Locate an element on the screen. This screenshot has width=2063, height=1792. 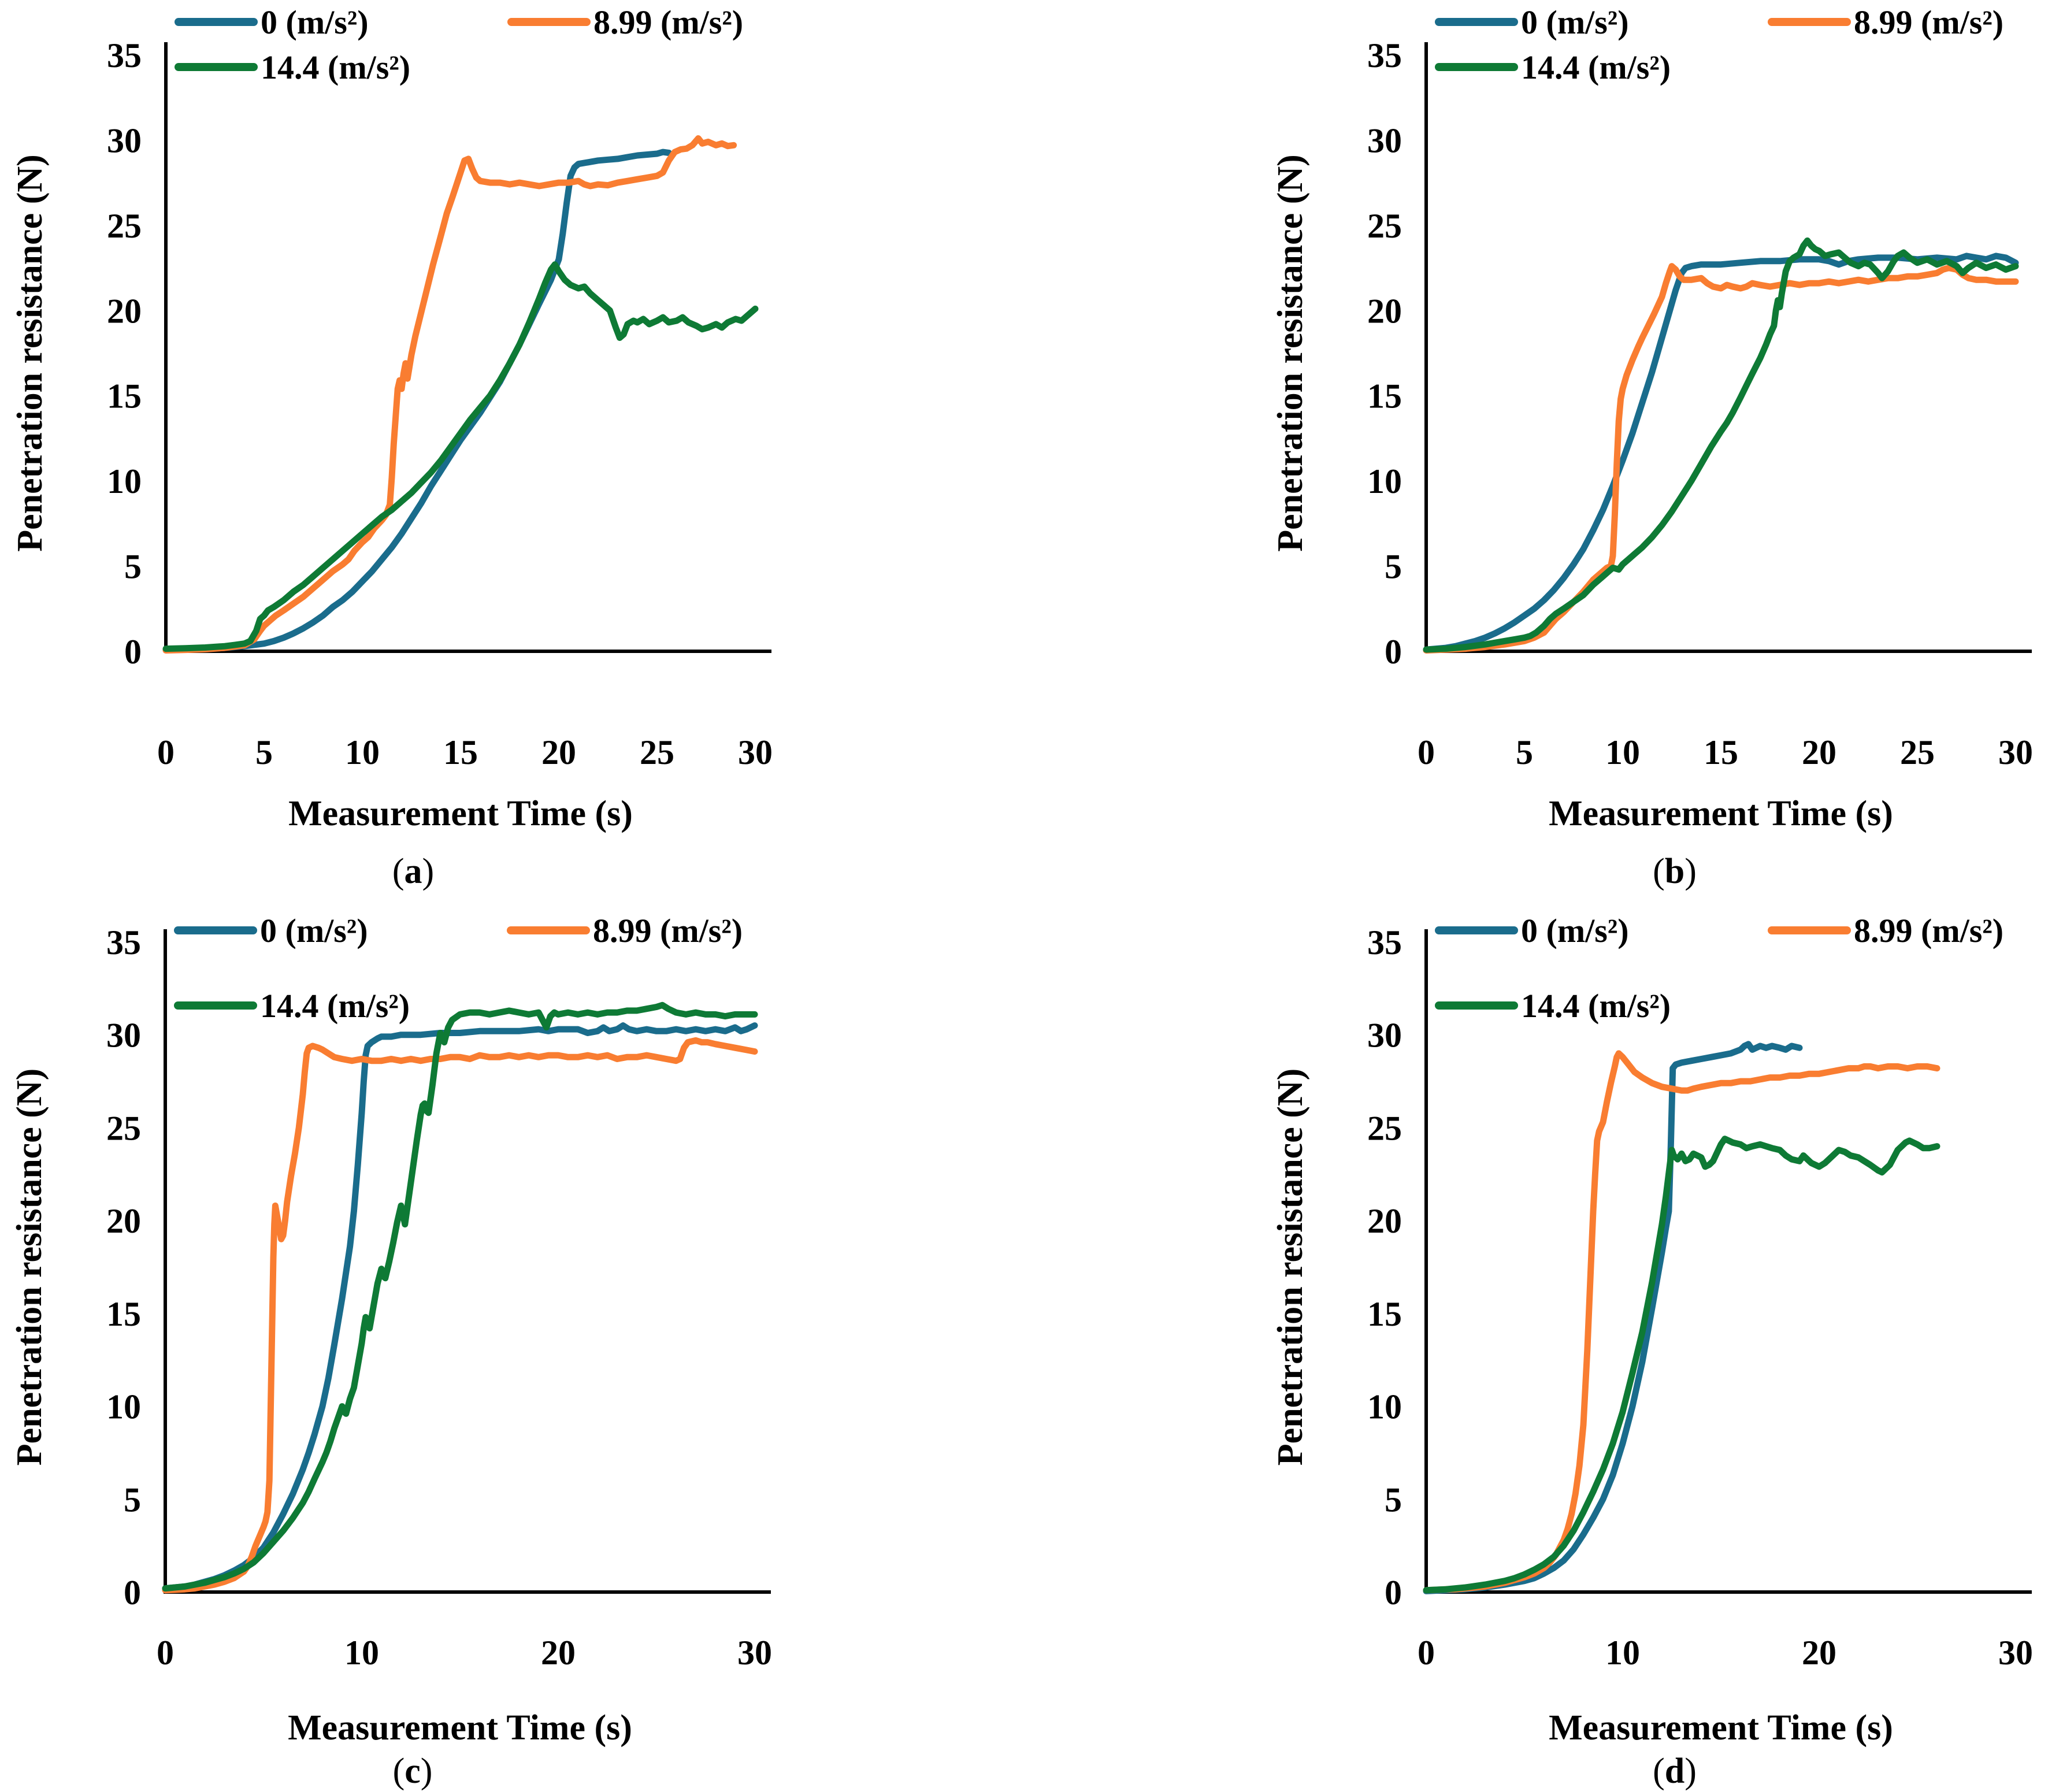
panel-caption-a: (a) is located at coordinates (413, 871).